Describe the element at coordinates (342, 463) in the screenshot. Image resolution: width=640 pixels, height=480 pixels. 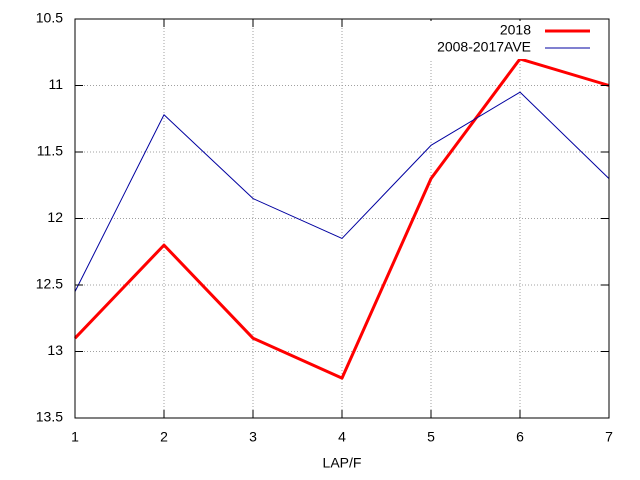
I see `x-axis-label: LAP/F` at that location.